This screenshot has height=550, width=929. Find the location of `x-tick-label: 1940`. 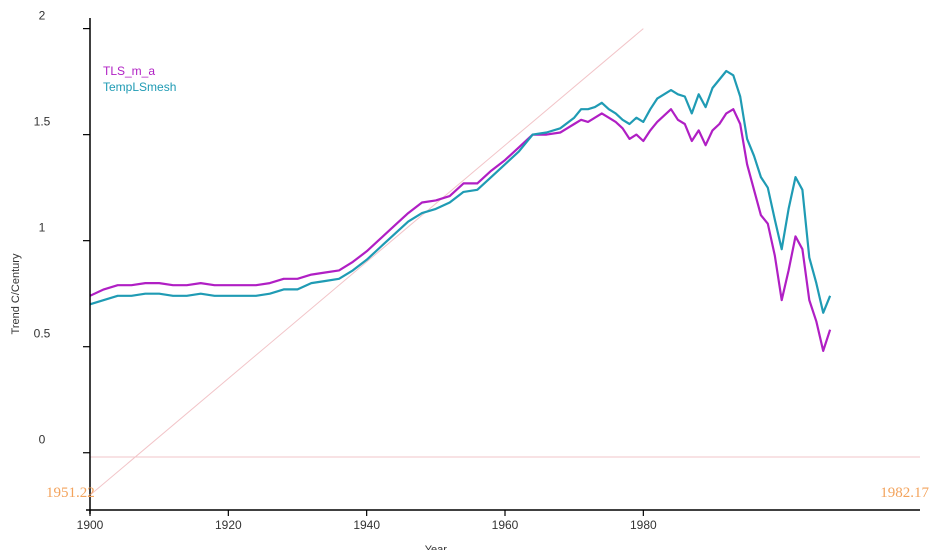

x-tick-label: 1940 is located at coordinates (366, 525).